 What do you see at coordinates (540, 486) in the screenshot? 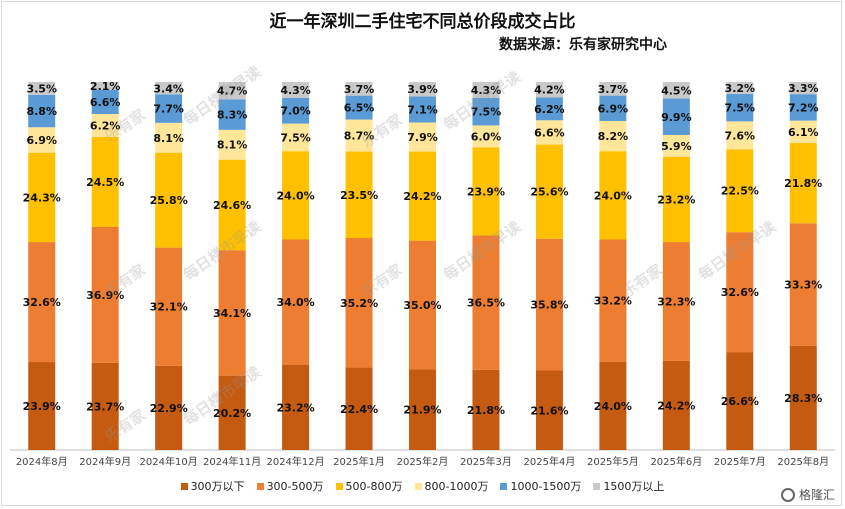
I see `legend-item: 1000-1500万` at bounding box center [540, 486].